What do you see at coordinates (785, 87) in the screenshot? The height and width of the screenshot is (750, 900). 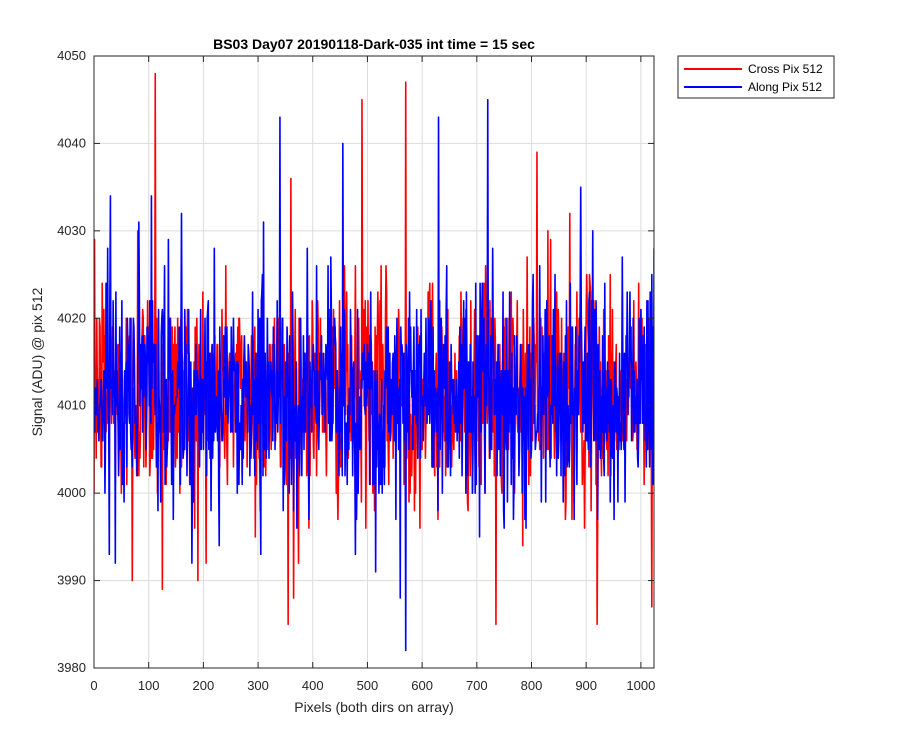 I see `legend-label-along: Along Pix 512` at bounding box center [785, 87].